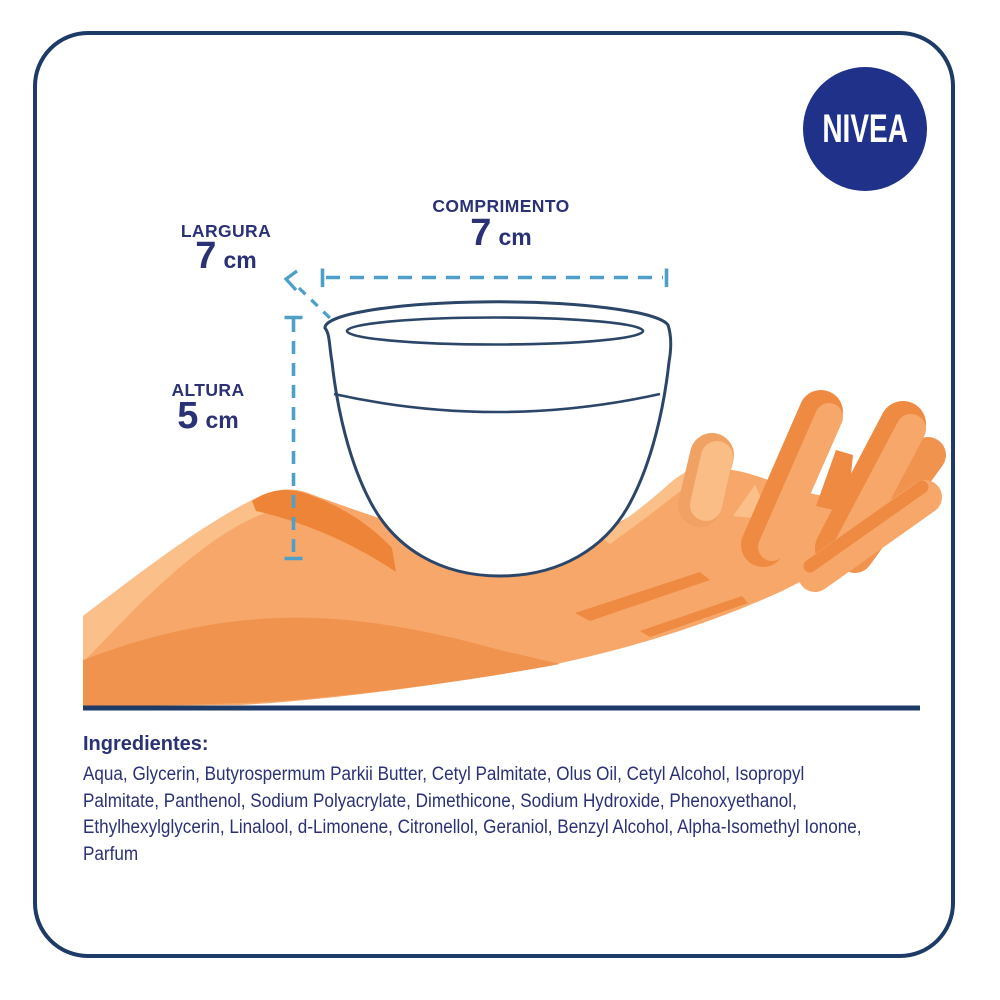 The width and height of the screenshot is (1000, 1000). I want to click on comprimento-number: 7, so click(481, 233).